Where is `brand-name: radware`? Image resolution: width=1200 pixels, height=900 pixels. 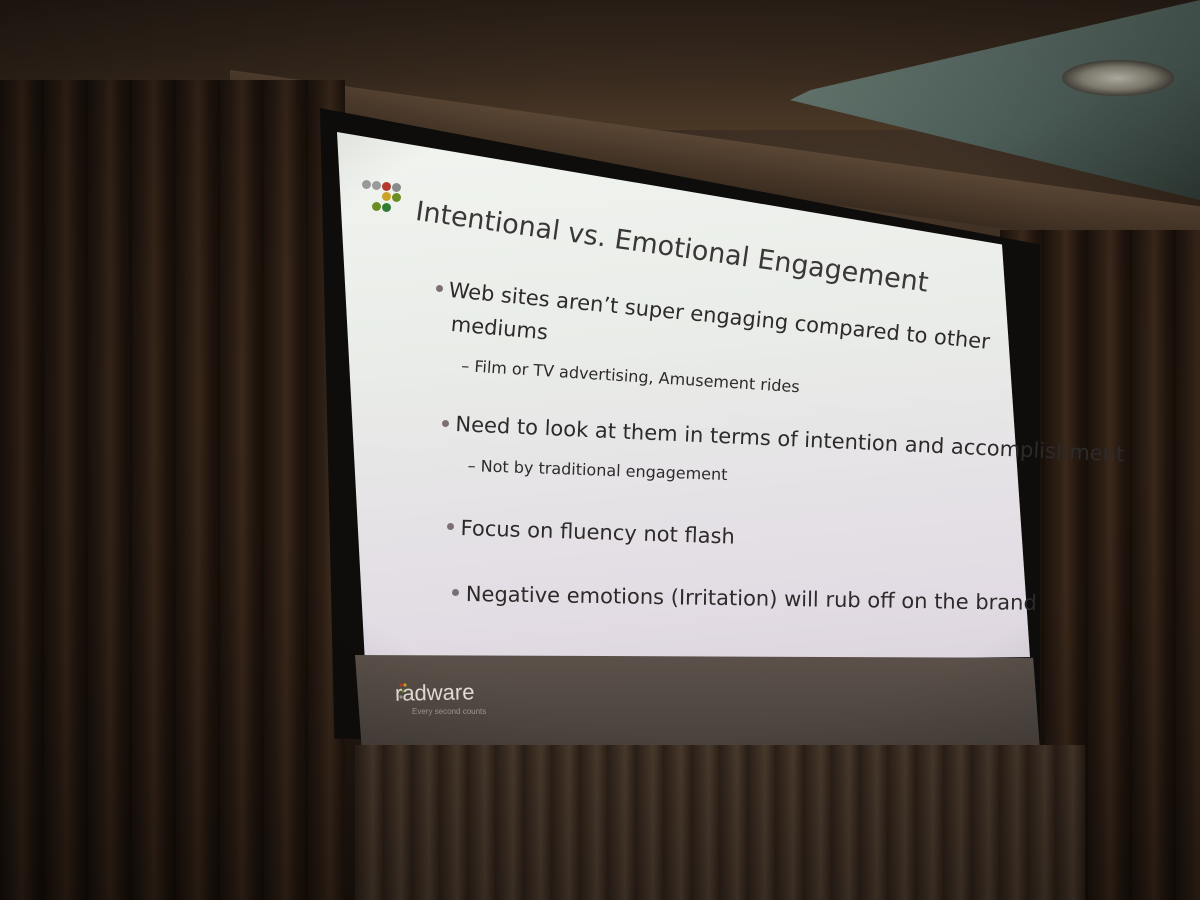 brand-name: radware is located at coordinates (434, 692).